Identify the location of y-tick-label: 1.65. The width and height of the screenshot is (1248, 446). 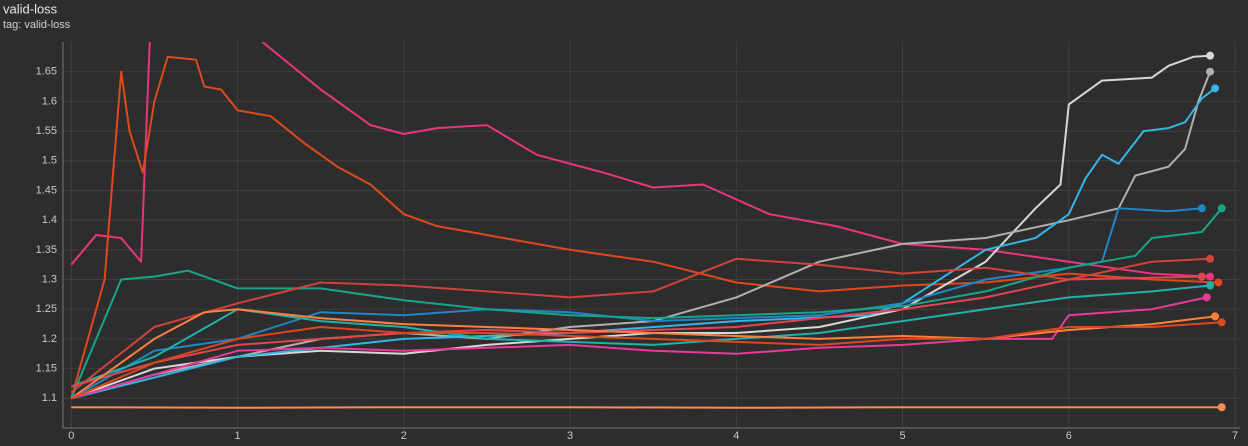
(46, 72).